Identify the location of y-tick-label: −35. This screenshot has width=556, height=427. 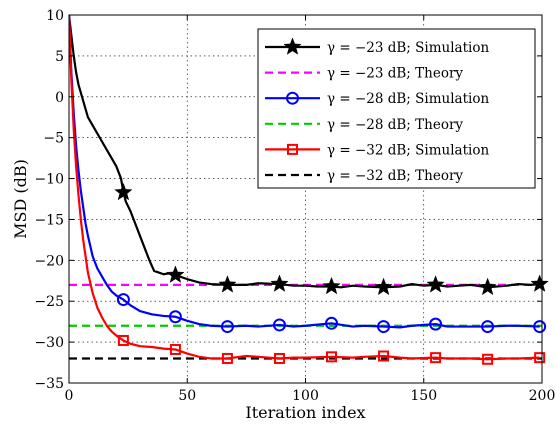
(49, 384).